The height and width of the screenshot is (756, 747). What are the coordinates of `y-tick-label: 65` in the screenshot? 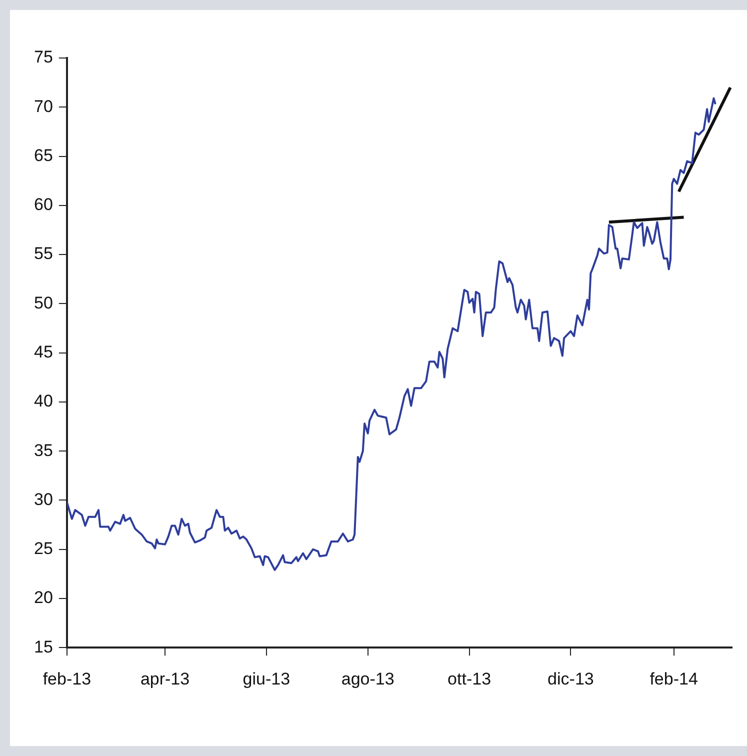 It's located at (43, 155).